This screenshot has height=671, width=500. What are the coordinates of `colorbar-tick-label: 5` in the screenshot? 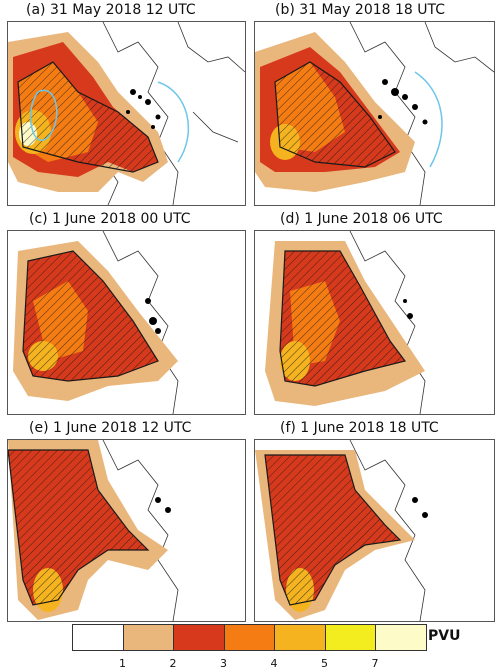 It's located at (324, 663).